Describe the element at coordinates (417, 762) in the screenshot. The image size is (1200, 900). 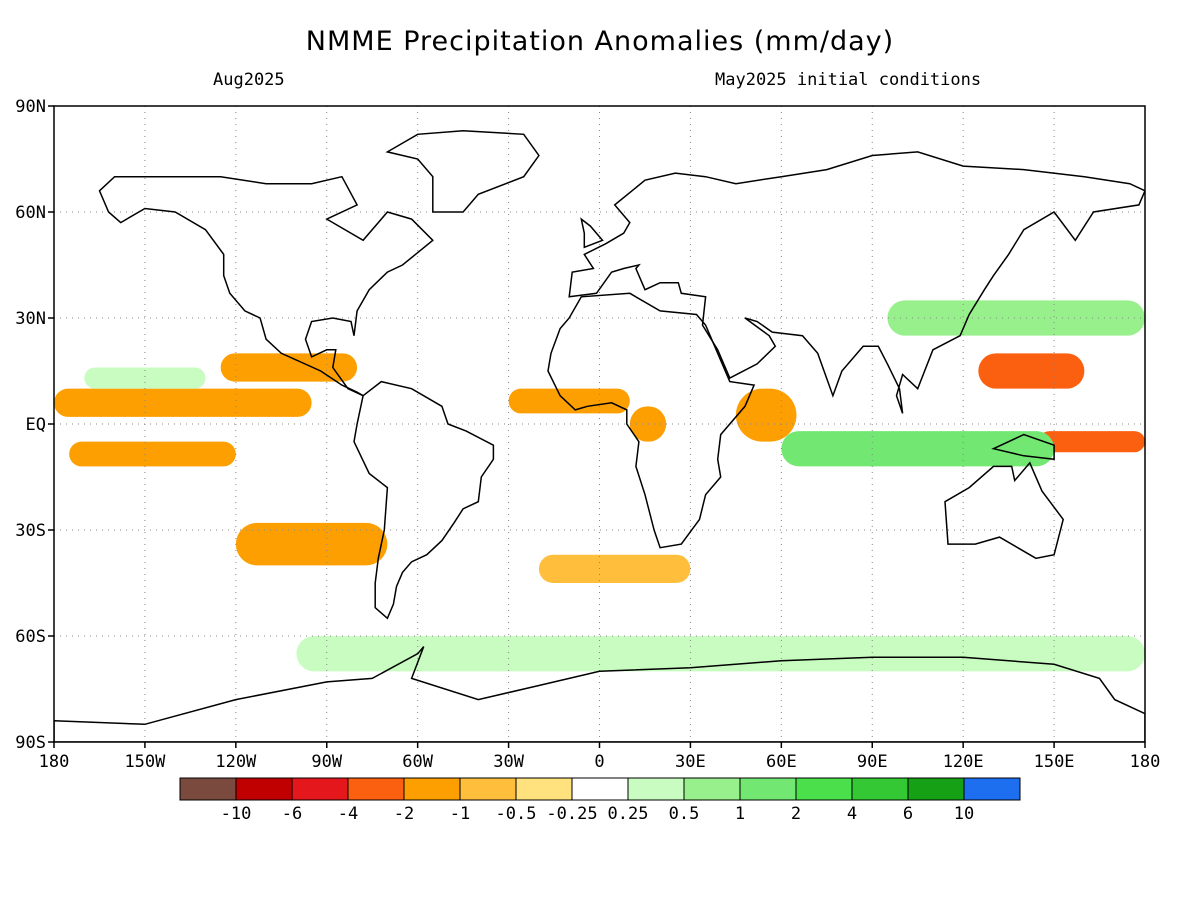
I see `lon-label: 60W` at that location.